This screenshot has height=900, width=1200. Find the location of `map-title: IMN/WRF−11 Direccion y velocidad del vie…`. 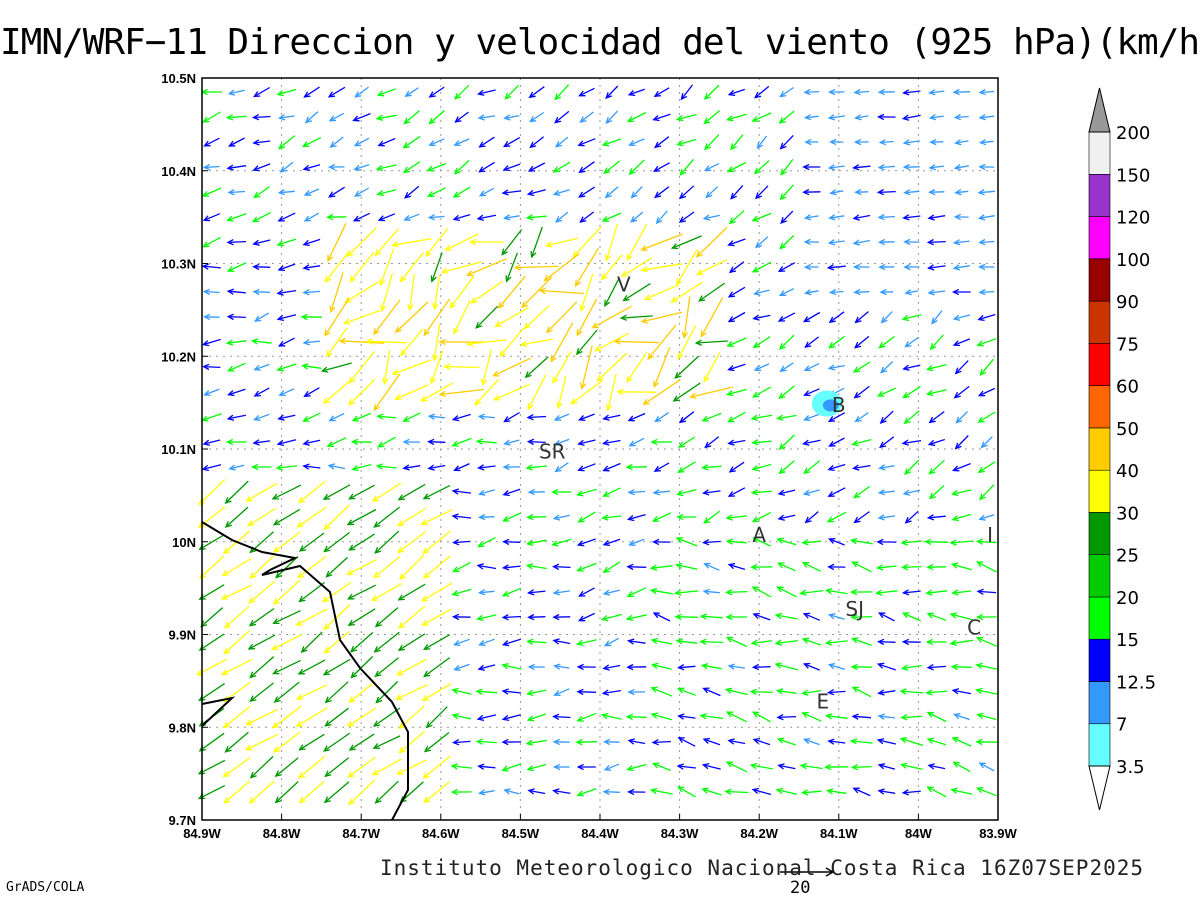

map-title: IMN/WRF−11 Direccion y velocidad del vie… is located at coordinates (600, 42).